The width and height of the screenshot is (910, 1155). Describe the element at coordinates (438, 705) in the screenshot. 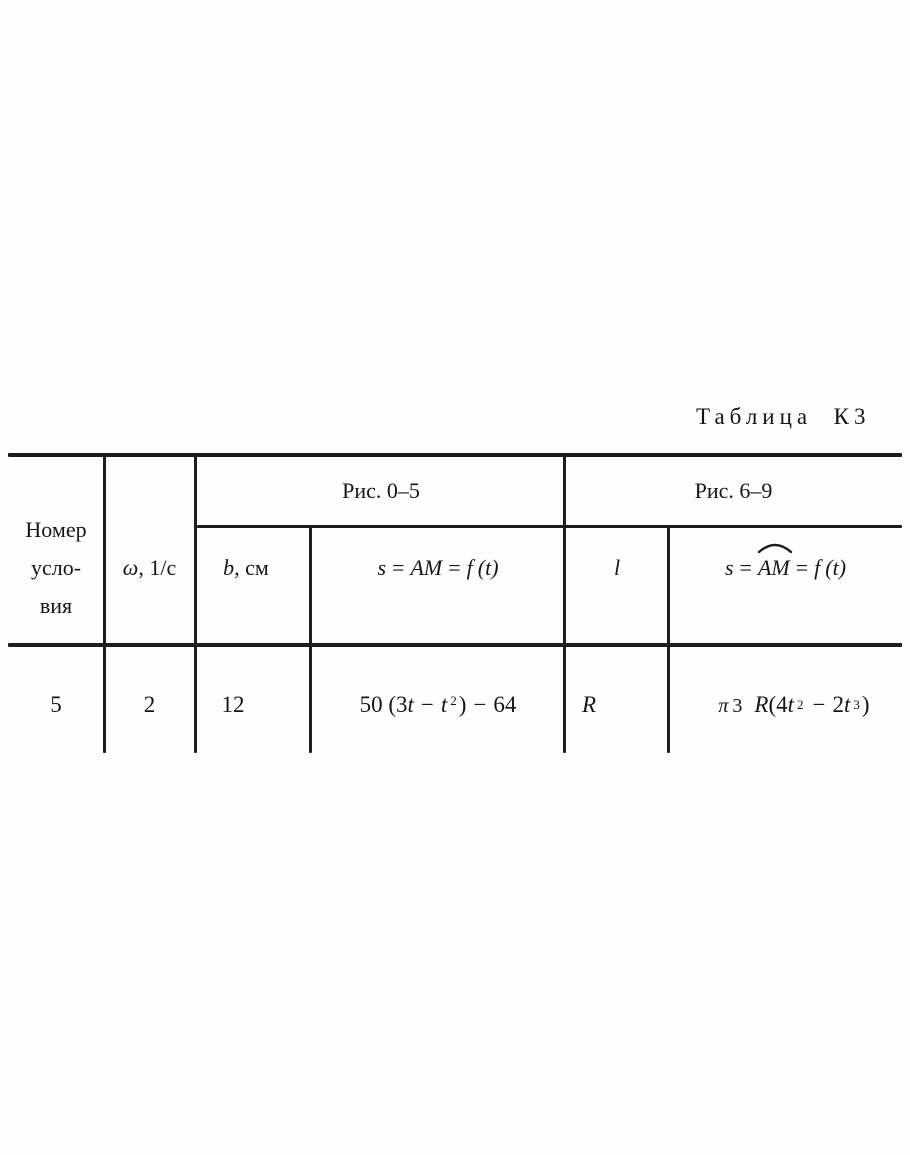

I see `row-cell-s1-formula: 50 (3t − t 2) −64` at that location.